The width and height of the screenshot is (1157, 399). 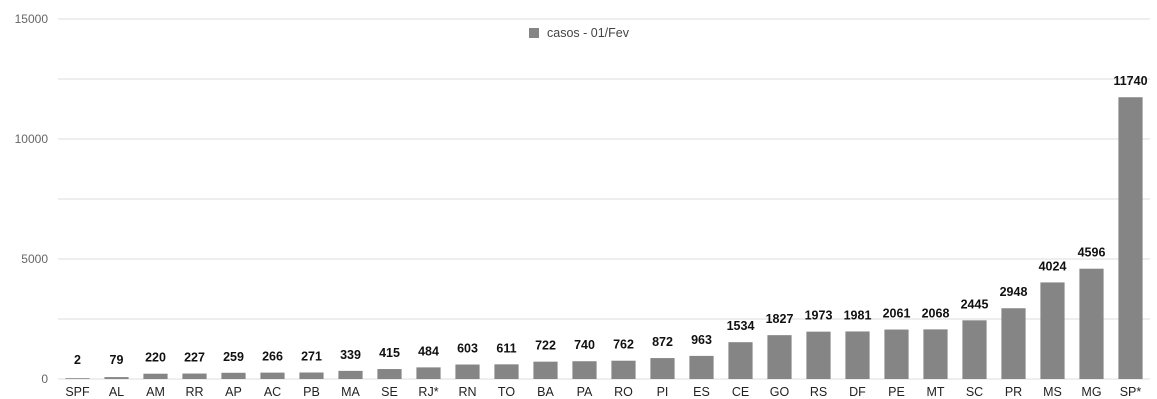 What do you see at coordinates (780, 392) in the screenshot?
I see `x-tick-label: GO` at bounding box center [780, 392].